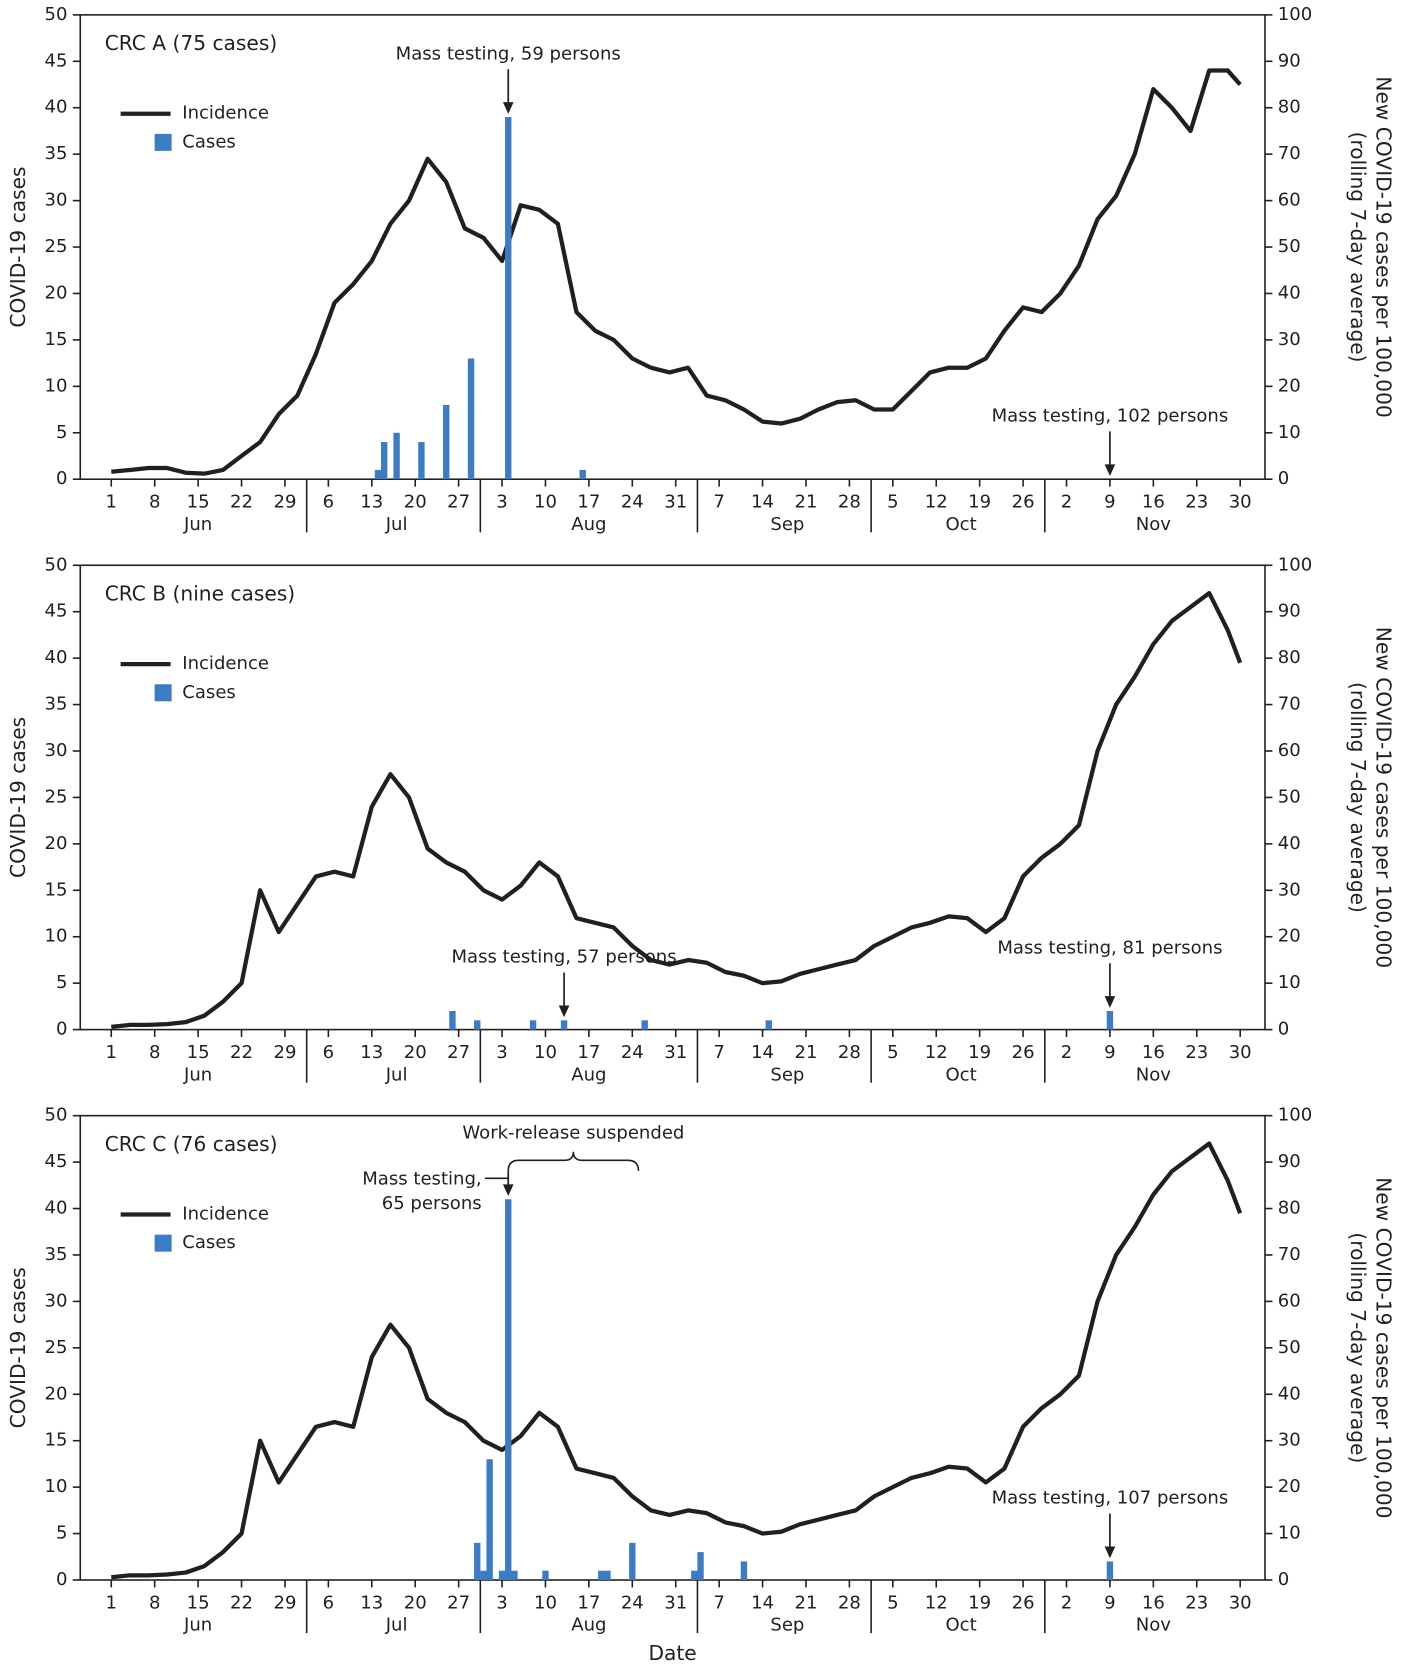  Describe the element at coordinates (1289, 1161) in the screenshot. I see `y2-tick-label: 90` at that location.